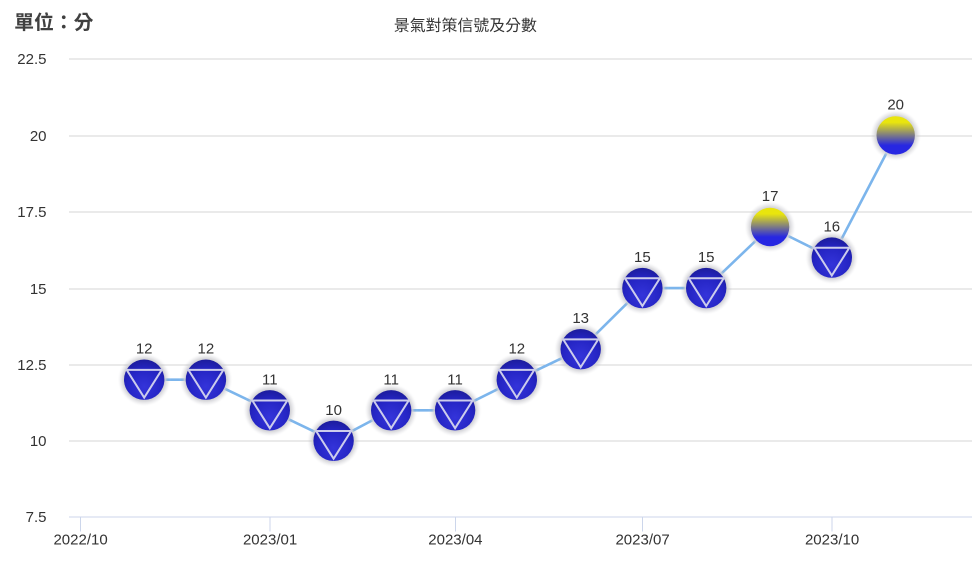 Image resolution: width=980 pixels, height=569 pixels. What do you see at coordinates (31, 212) in the screenshot?
I see `svg-text: 17.5` at bounding box center [31, 212].